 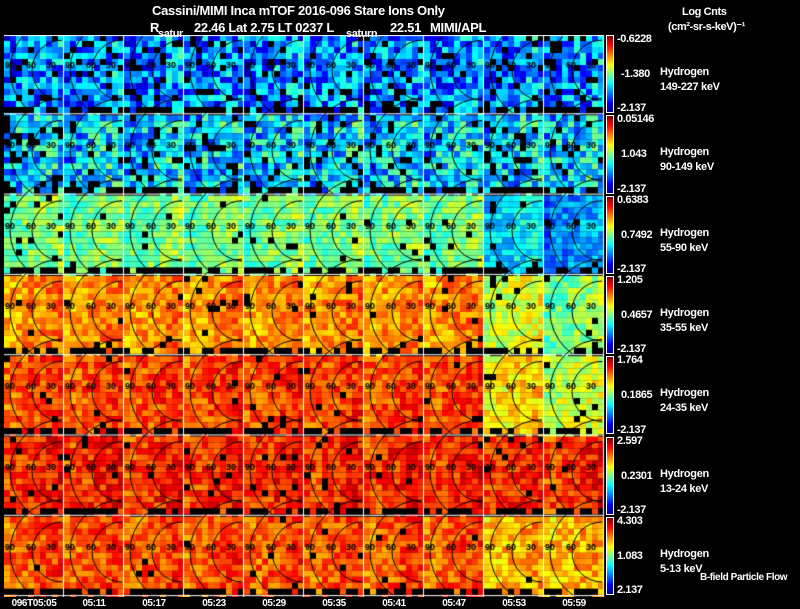 I want to click on colorbar-max: 2.597, so click(x=630, y=440).